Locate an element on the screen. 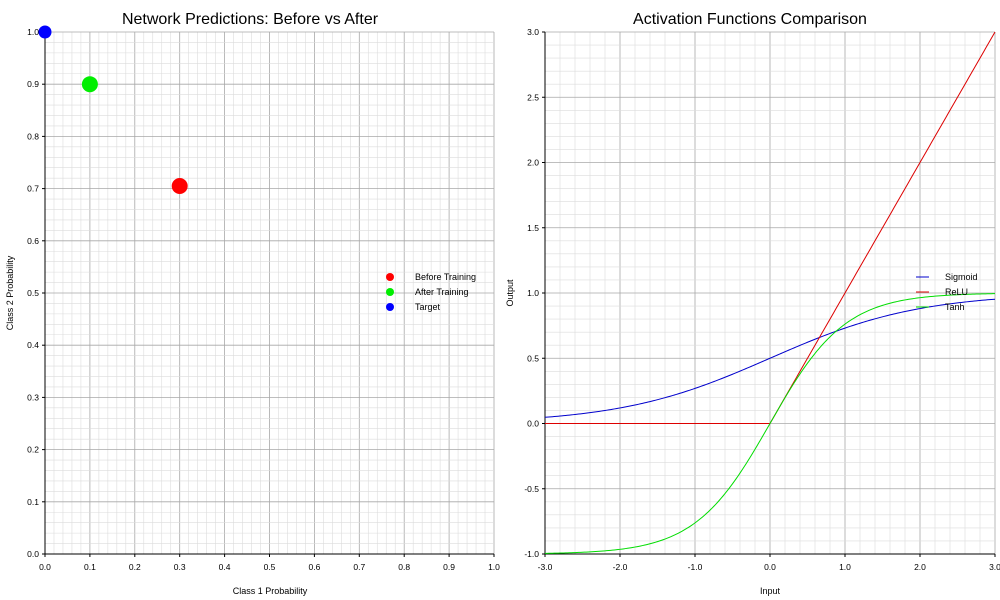  series-line is located at coordinates (770, 358).